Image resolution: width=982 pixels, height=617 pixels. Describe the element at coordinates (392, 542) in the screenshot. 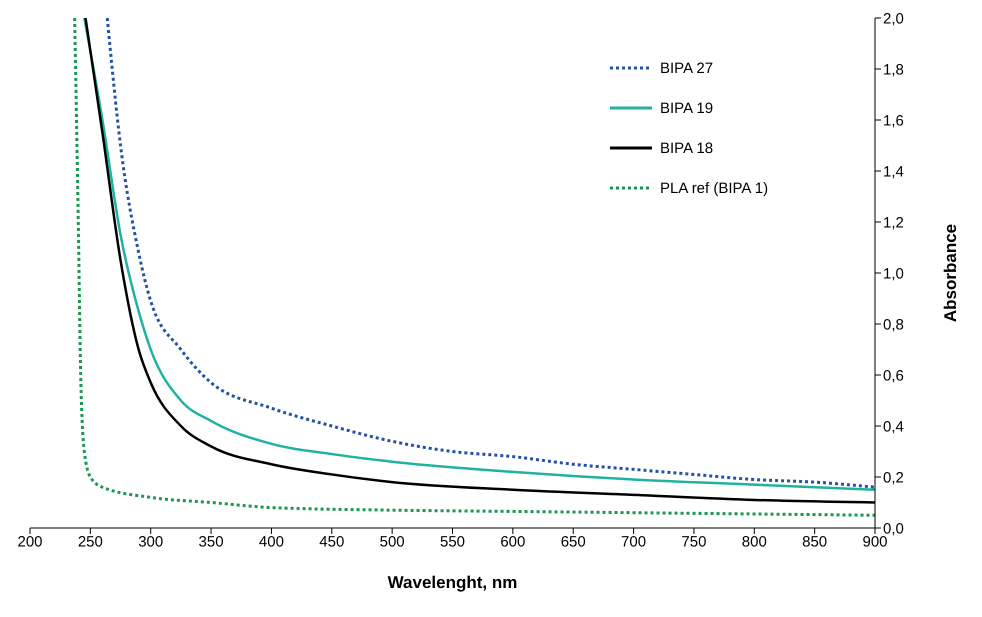

I see `x-tick-label: 500` at that location.